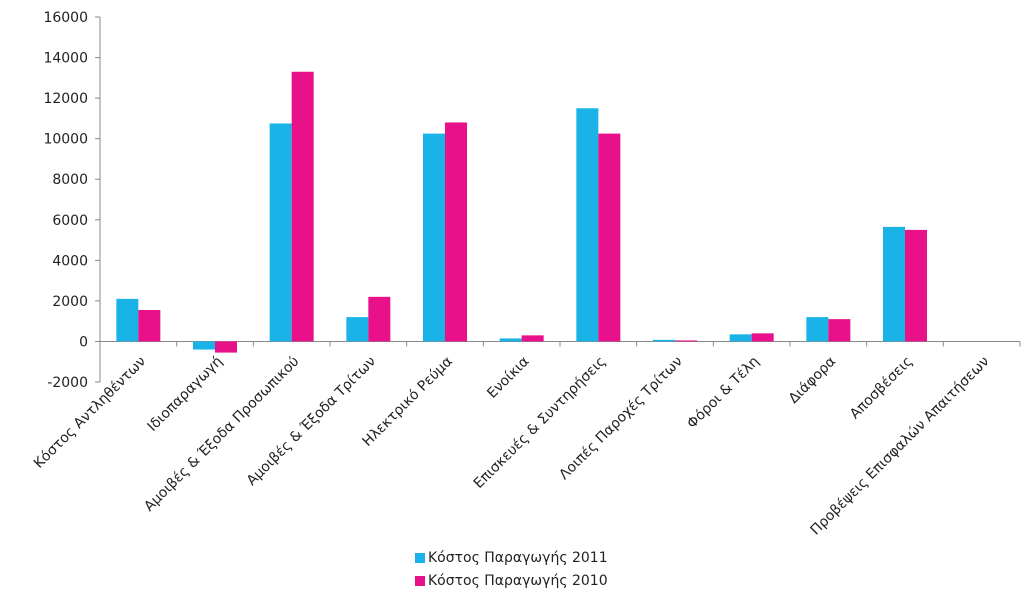 The height and width of the screenshot is (599, 1027). What do you see at coordinates (812, 380) in the screenshot?
I see `x-category-label: Διάφορα` at bounding box center [812, 380].